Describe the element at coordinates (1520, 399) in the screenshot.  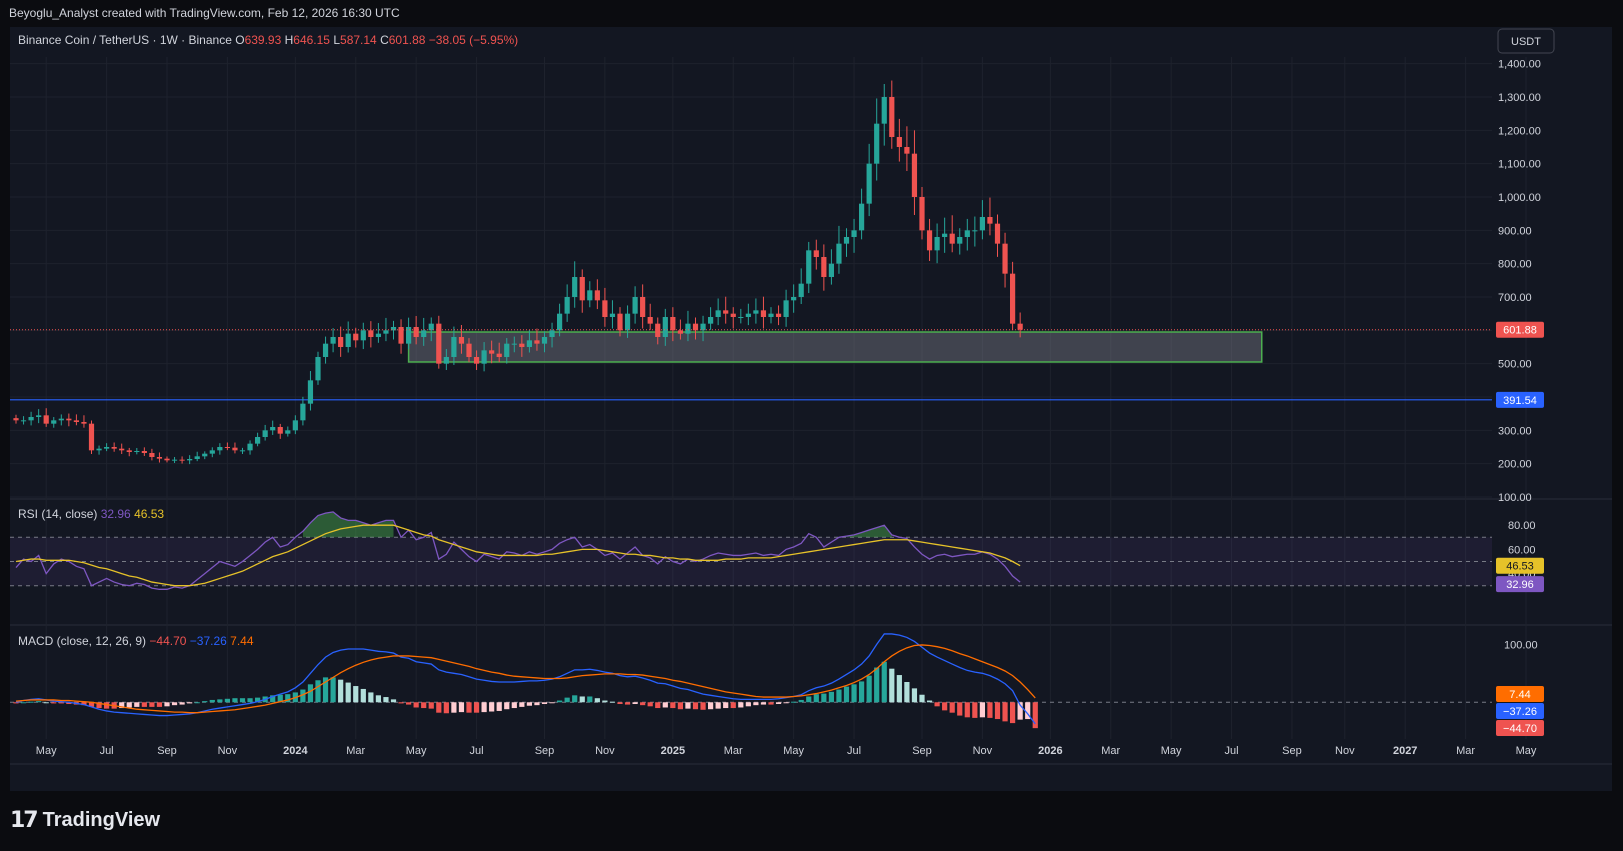
I see `level-price-label-bg` at that location.